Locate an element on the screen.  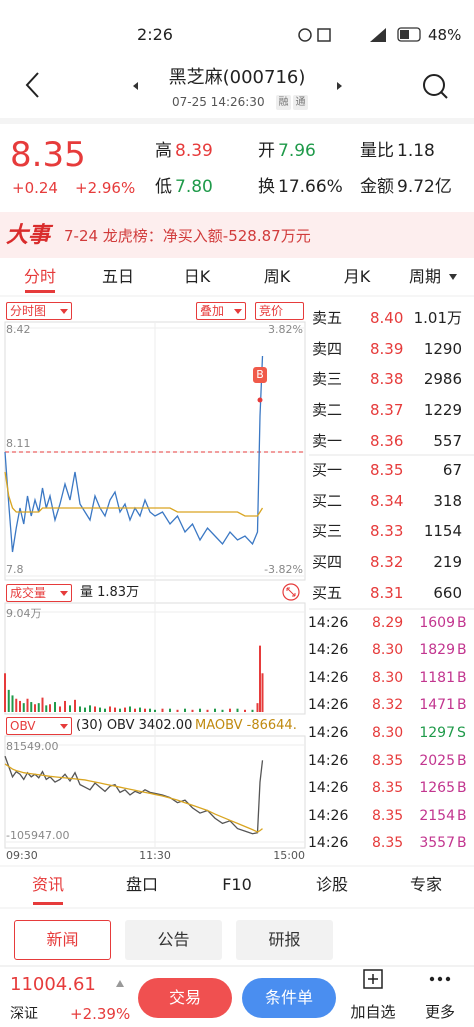
info-tab: 诊股 is located at coordinates (332, 885).